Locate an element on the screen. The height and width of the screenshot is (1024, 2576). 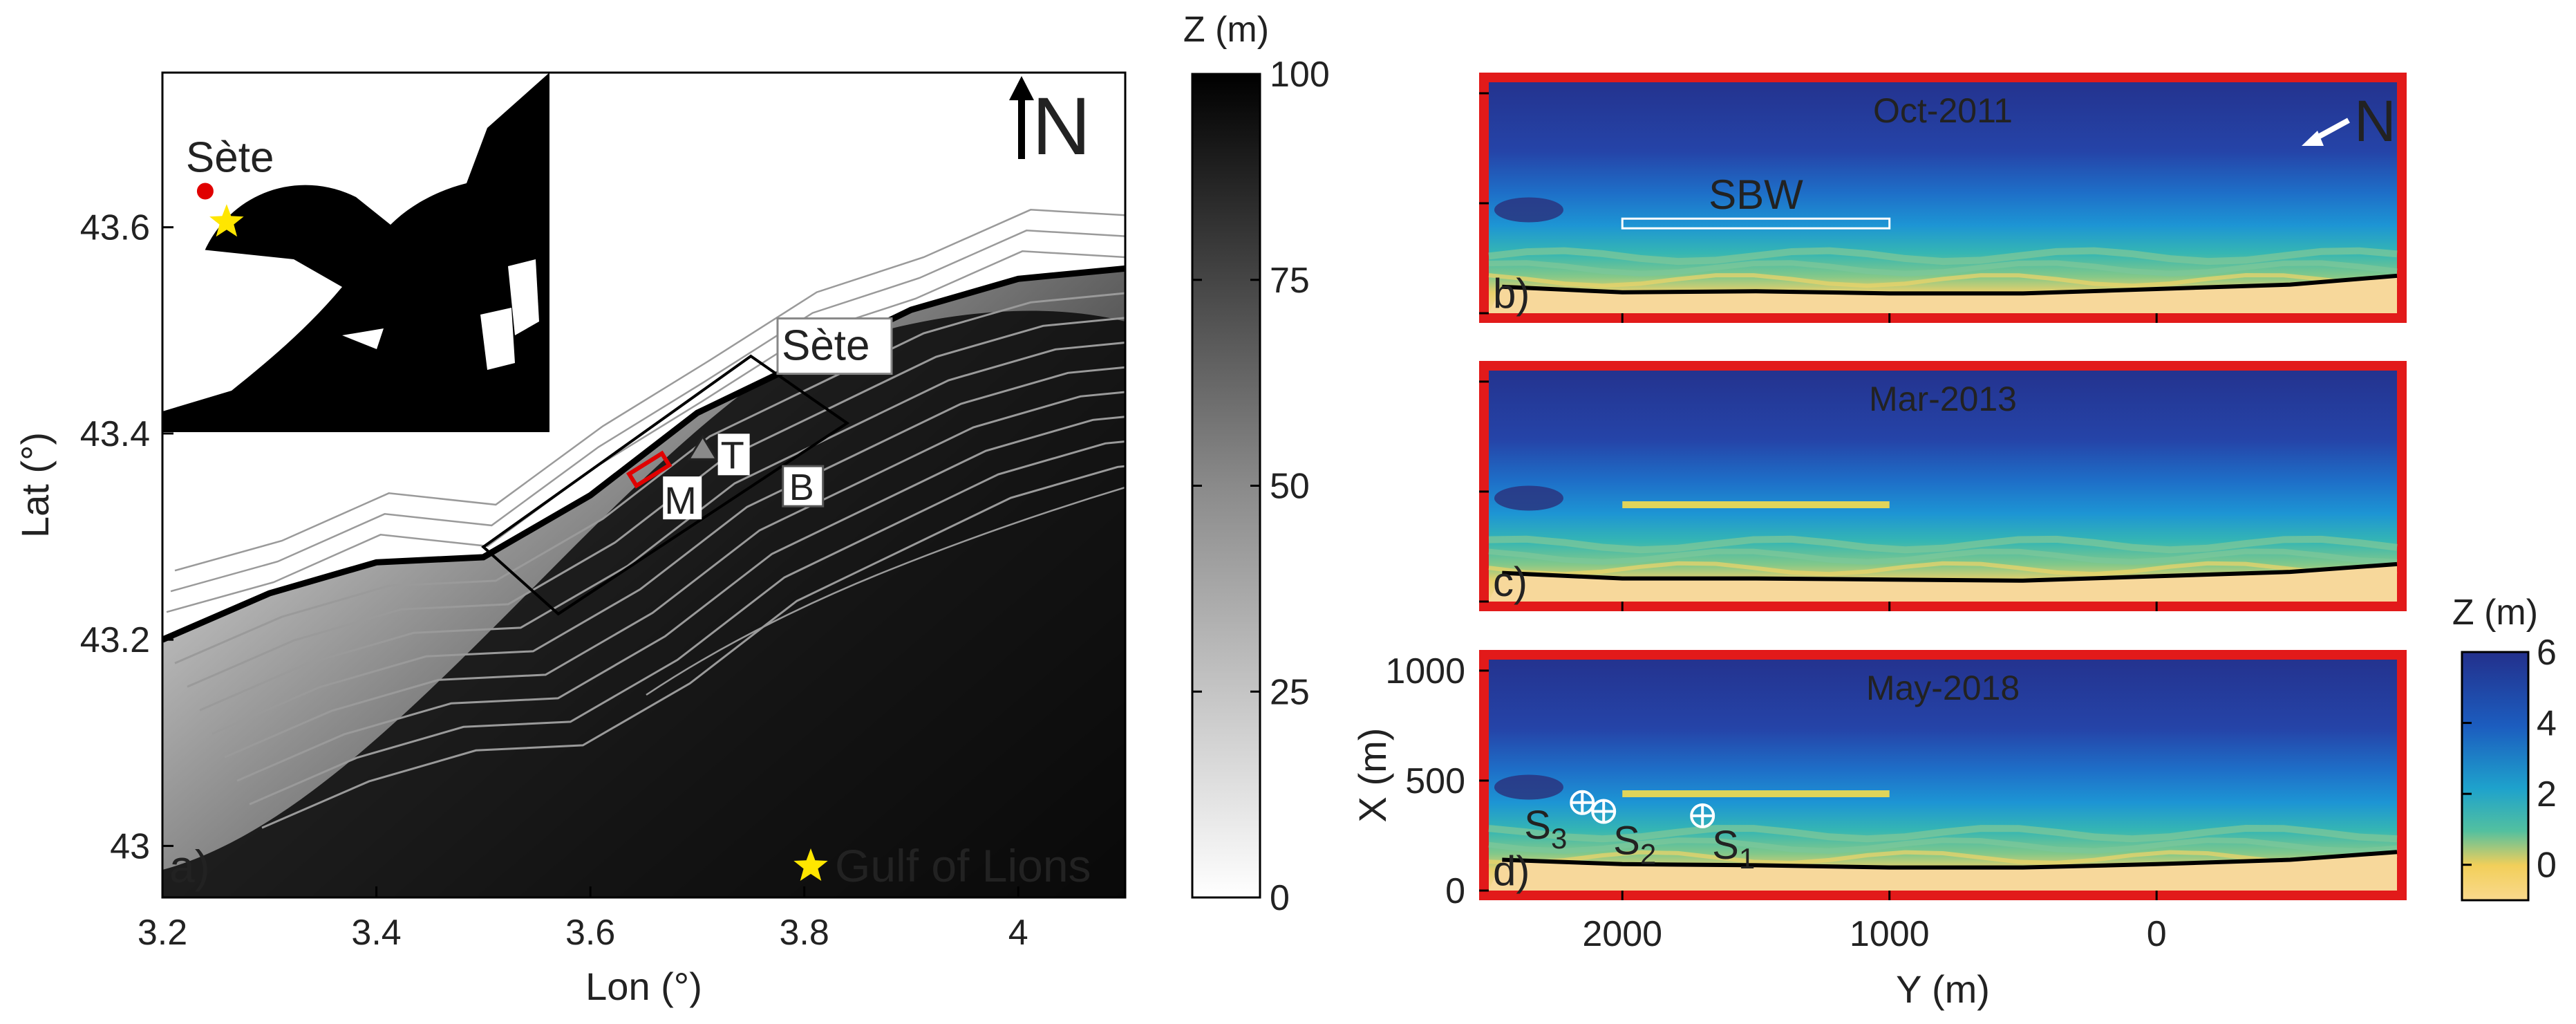
panel-label: b) is located at coordinates (1511, 293).